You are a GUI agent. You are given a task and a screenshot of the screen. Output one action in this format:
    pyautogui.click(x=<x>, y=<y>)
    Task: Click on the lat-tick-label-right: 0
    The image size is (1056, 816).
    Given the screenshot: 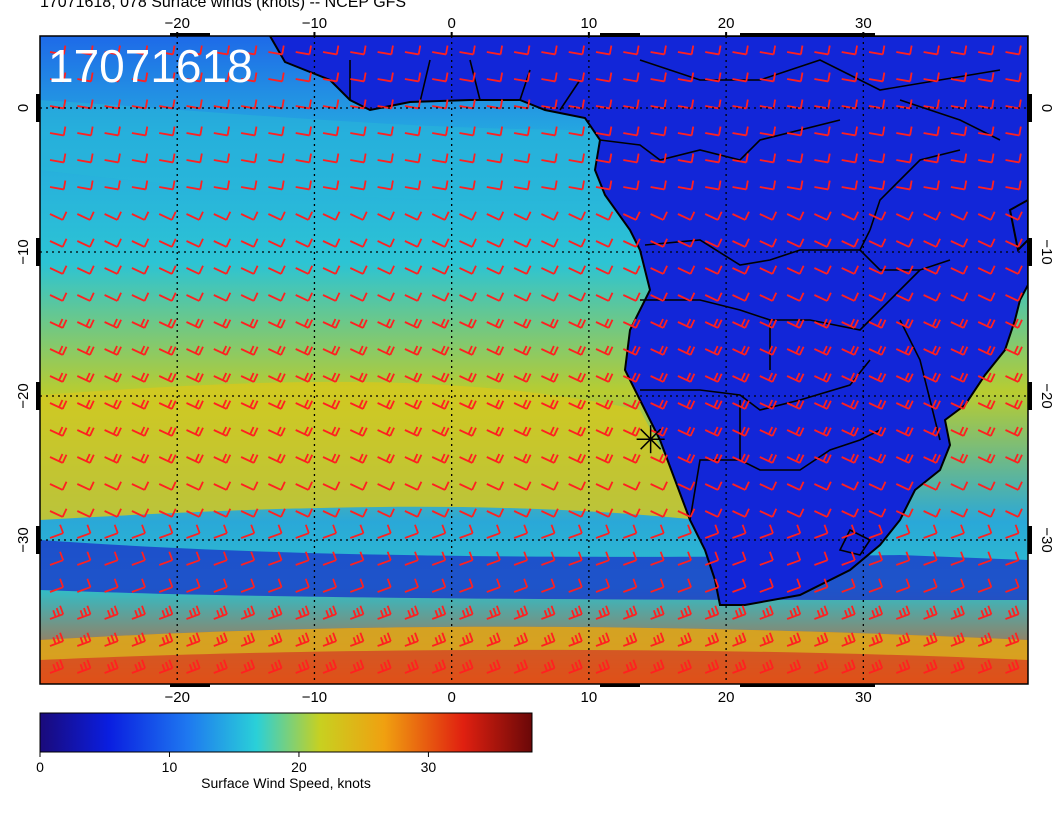 What is the action you would take?
    pyautogui.click(x=1046, y=108)
    